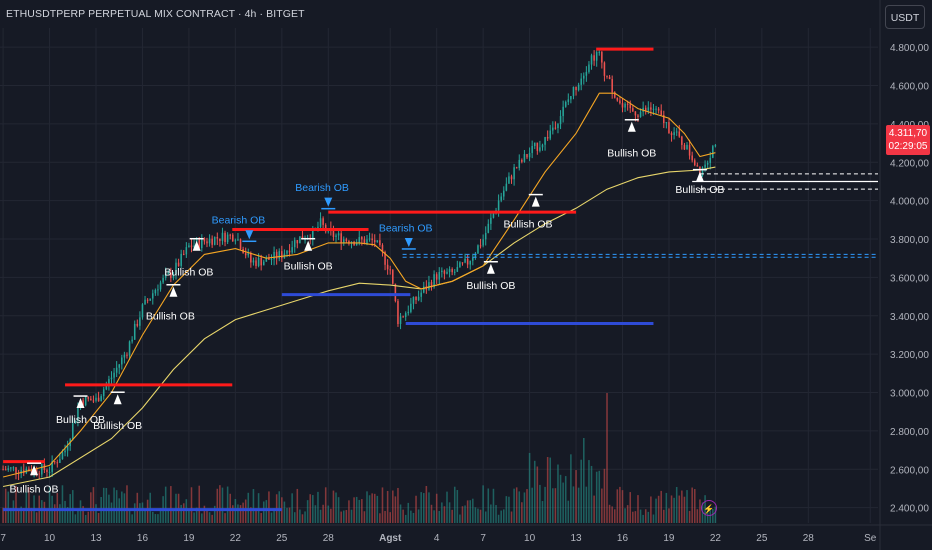 Image resolution: width=932 pixels, height=550 pixels. I want to click on y-tick-label: 2.600,00, so click(909, 470).